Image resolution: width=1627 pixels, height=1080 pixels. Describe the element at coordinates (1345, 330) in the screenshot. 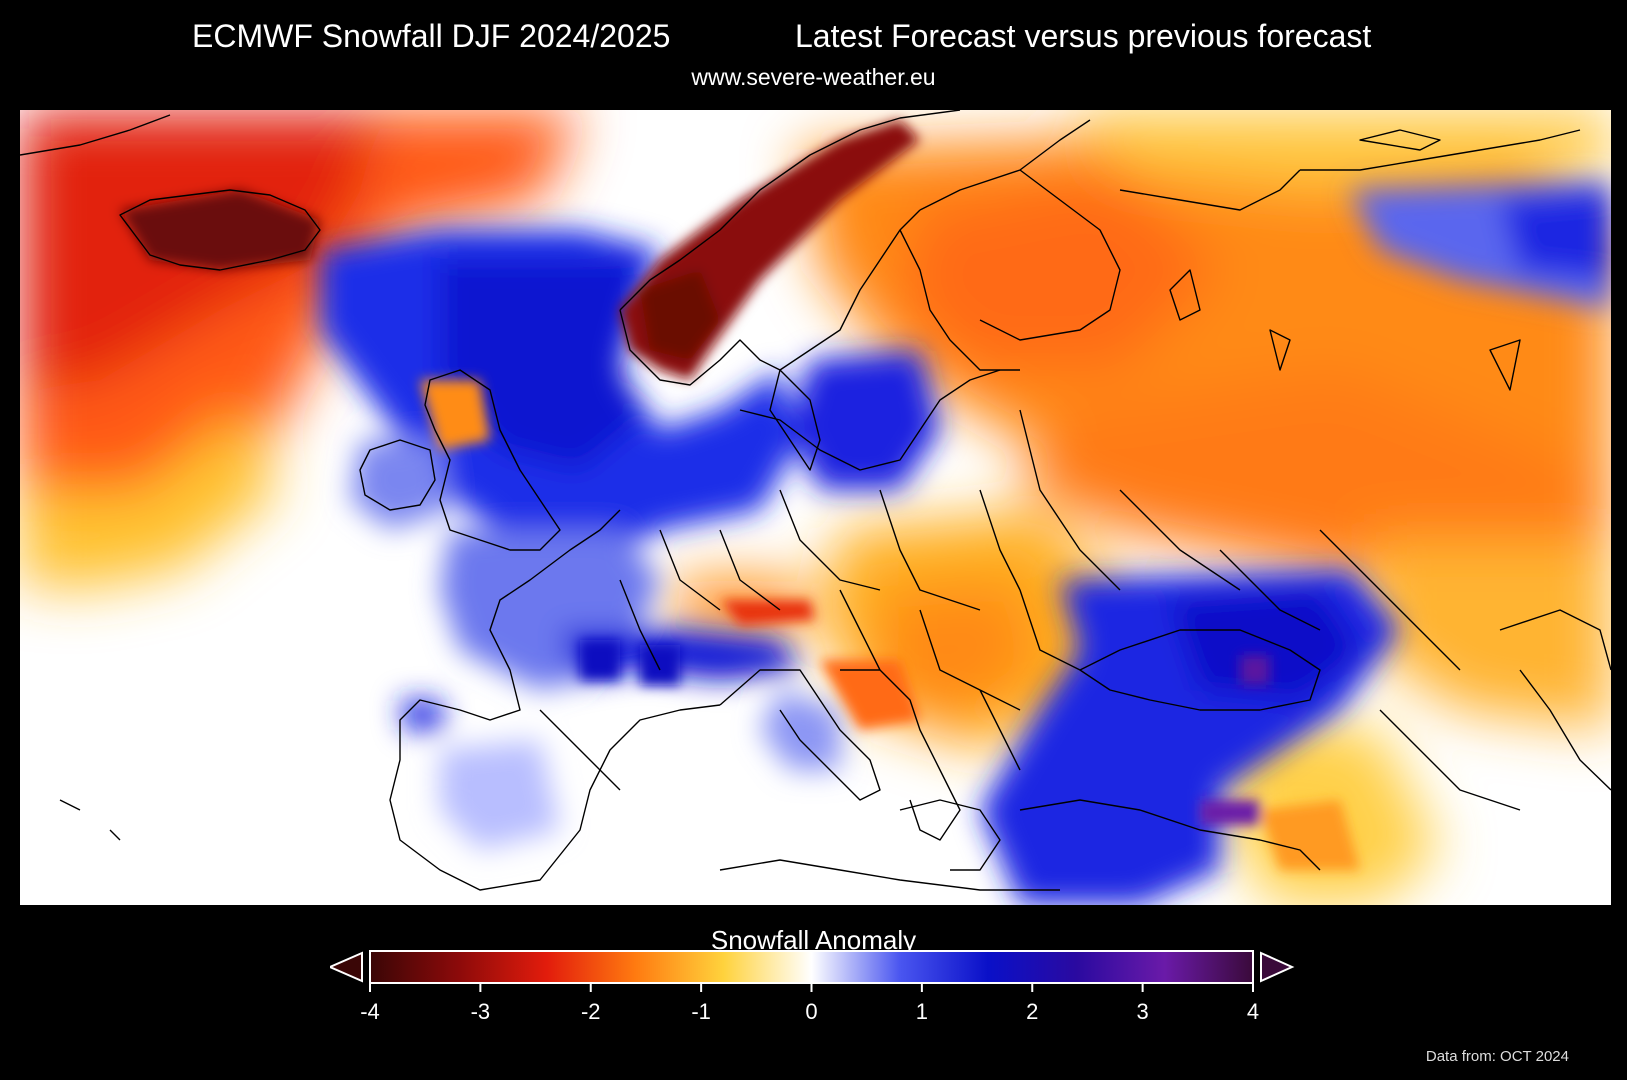

I see `arctic-islands` at that location.